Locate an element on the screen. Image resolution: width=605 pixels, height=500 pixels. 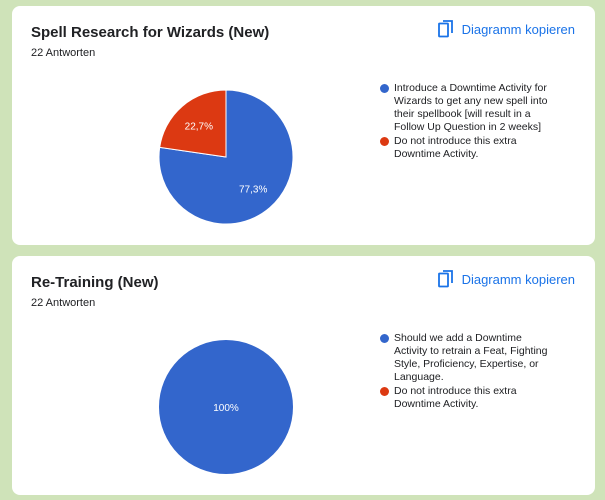
pie-chart: 77,3% 22,7% is located at coordinates (226, 157).